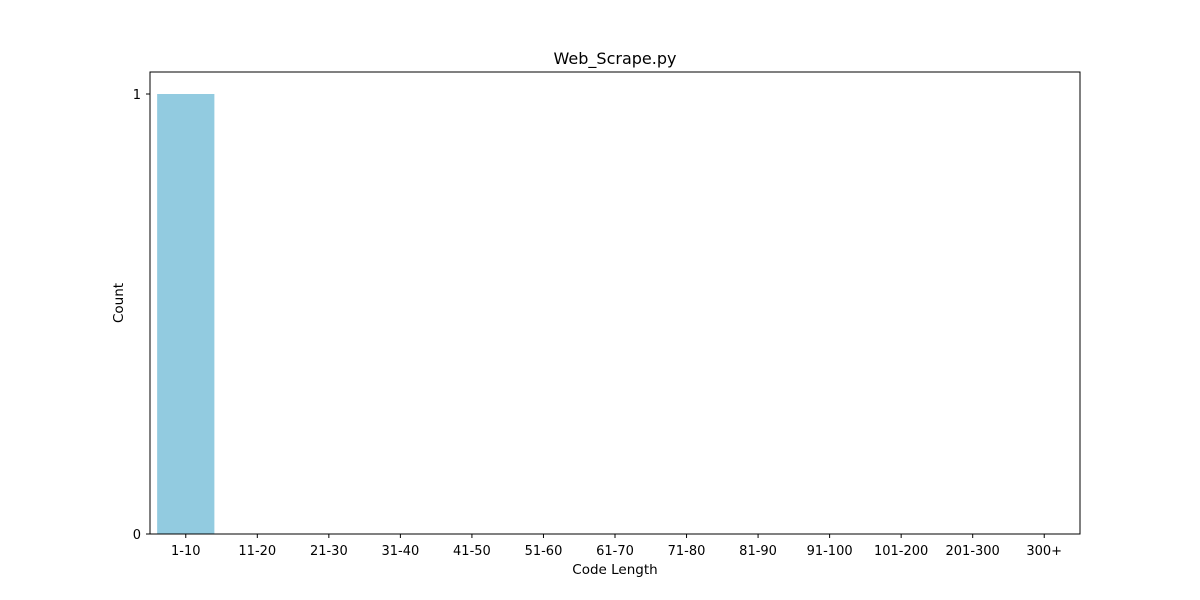  Describe the element at coordinates (615, 551) in the screenshot. I see `x-tick-label: 61-70` at that location.